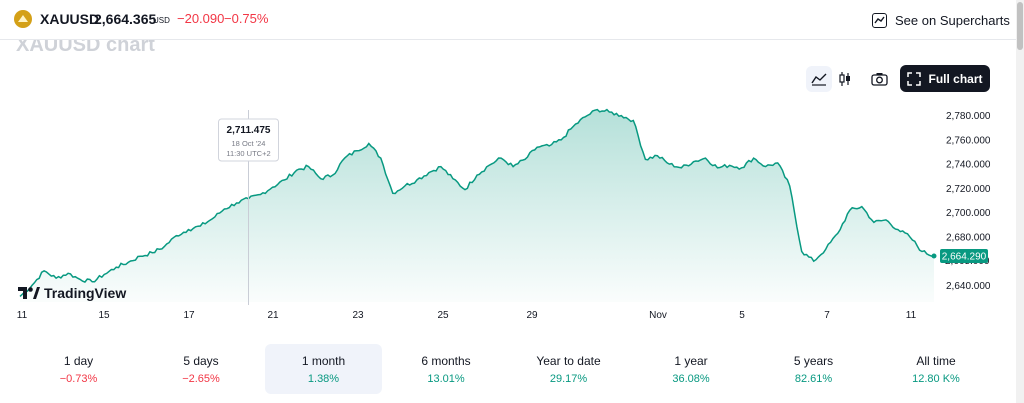  I want to click on period-label: 1 month, so click(323, 360).